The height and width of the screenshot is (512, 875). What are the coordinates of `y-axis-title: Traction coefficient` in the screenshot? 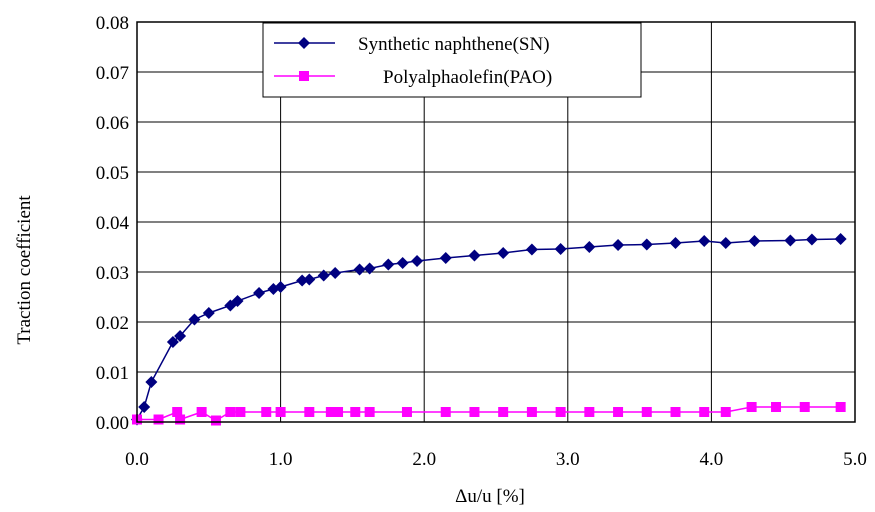 It's located at (24, 270).